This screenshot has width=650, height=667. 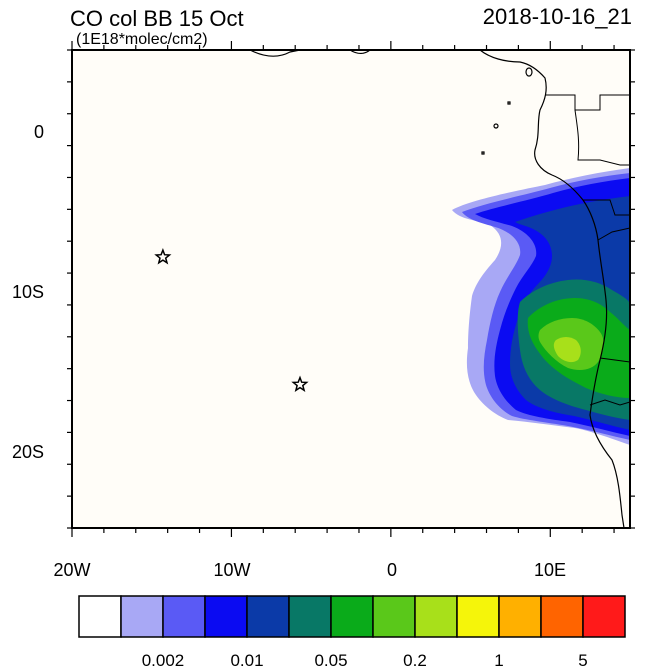 I want to click on co-plume-layer, so click(x=541, y=306).